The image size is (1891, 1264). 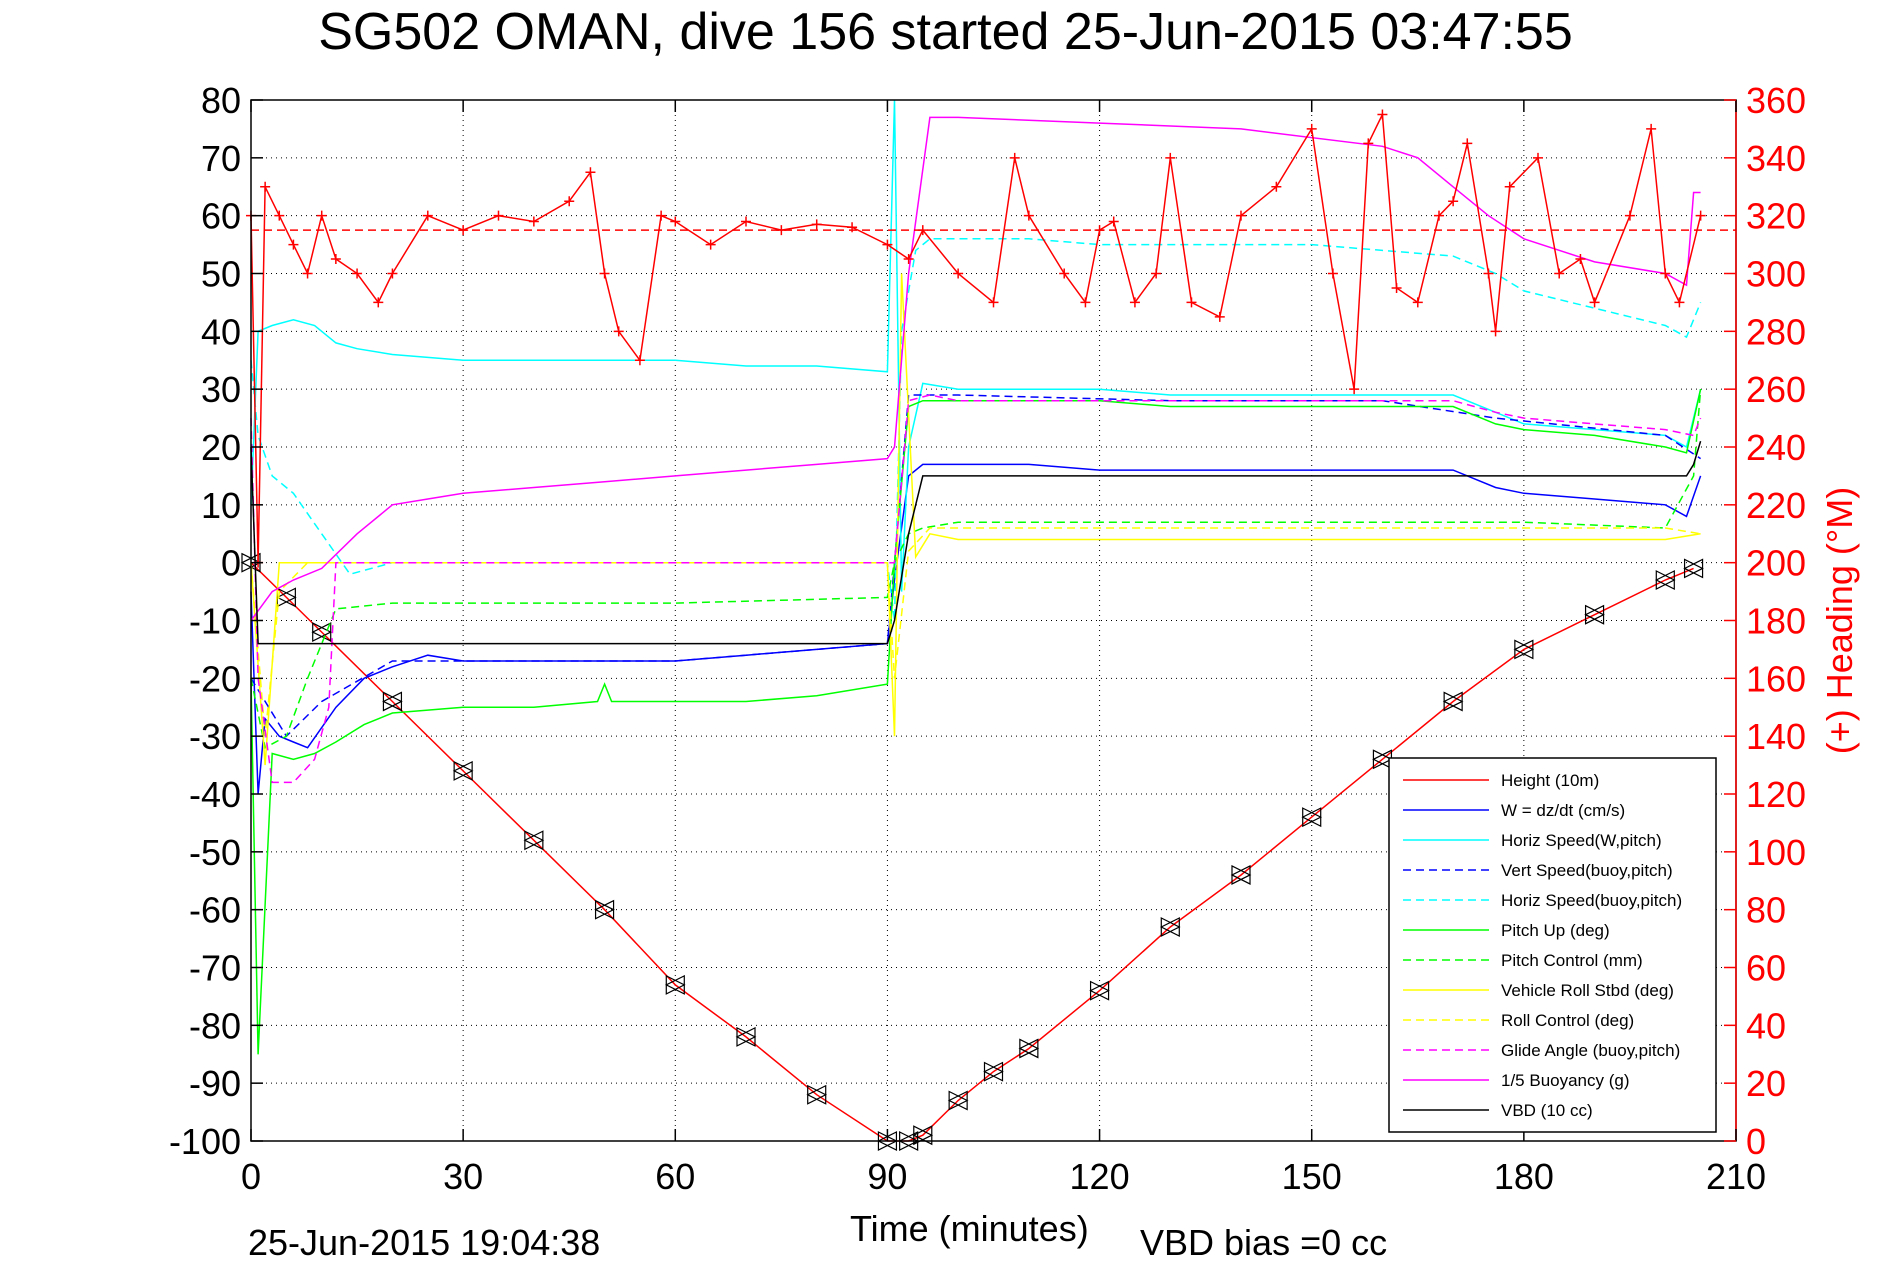 What do you see at coordinates (1572, 960) in the screenshot?
I see `legend-label: Pitch Control (mm)` at bounding box center [1572, 960].